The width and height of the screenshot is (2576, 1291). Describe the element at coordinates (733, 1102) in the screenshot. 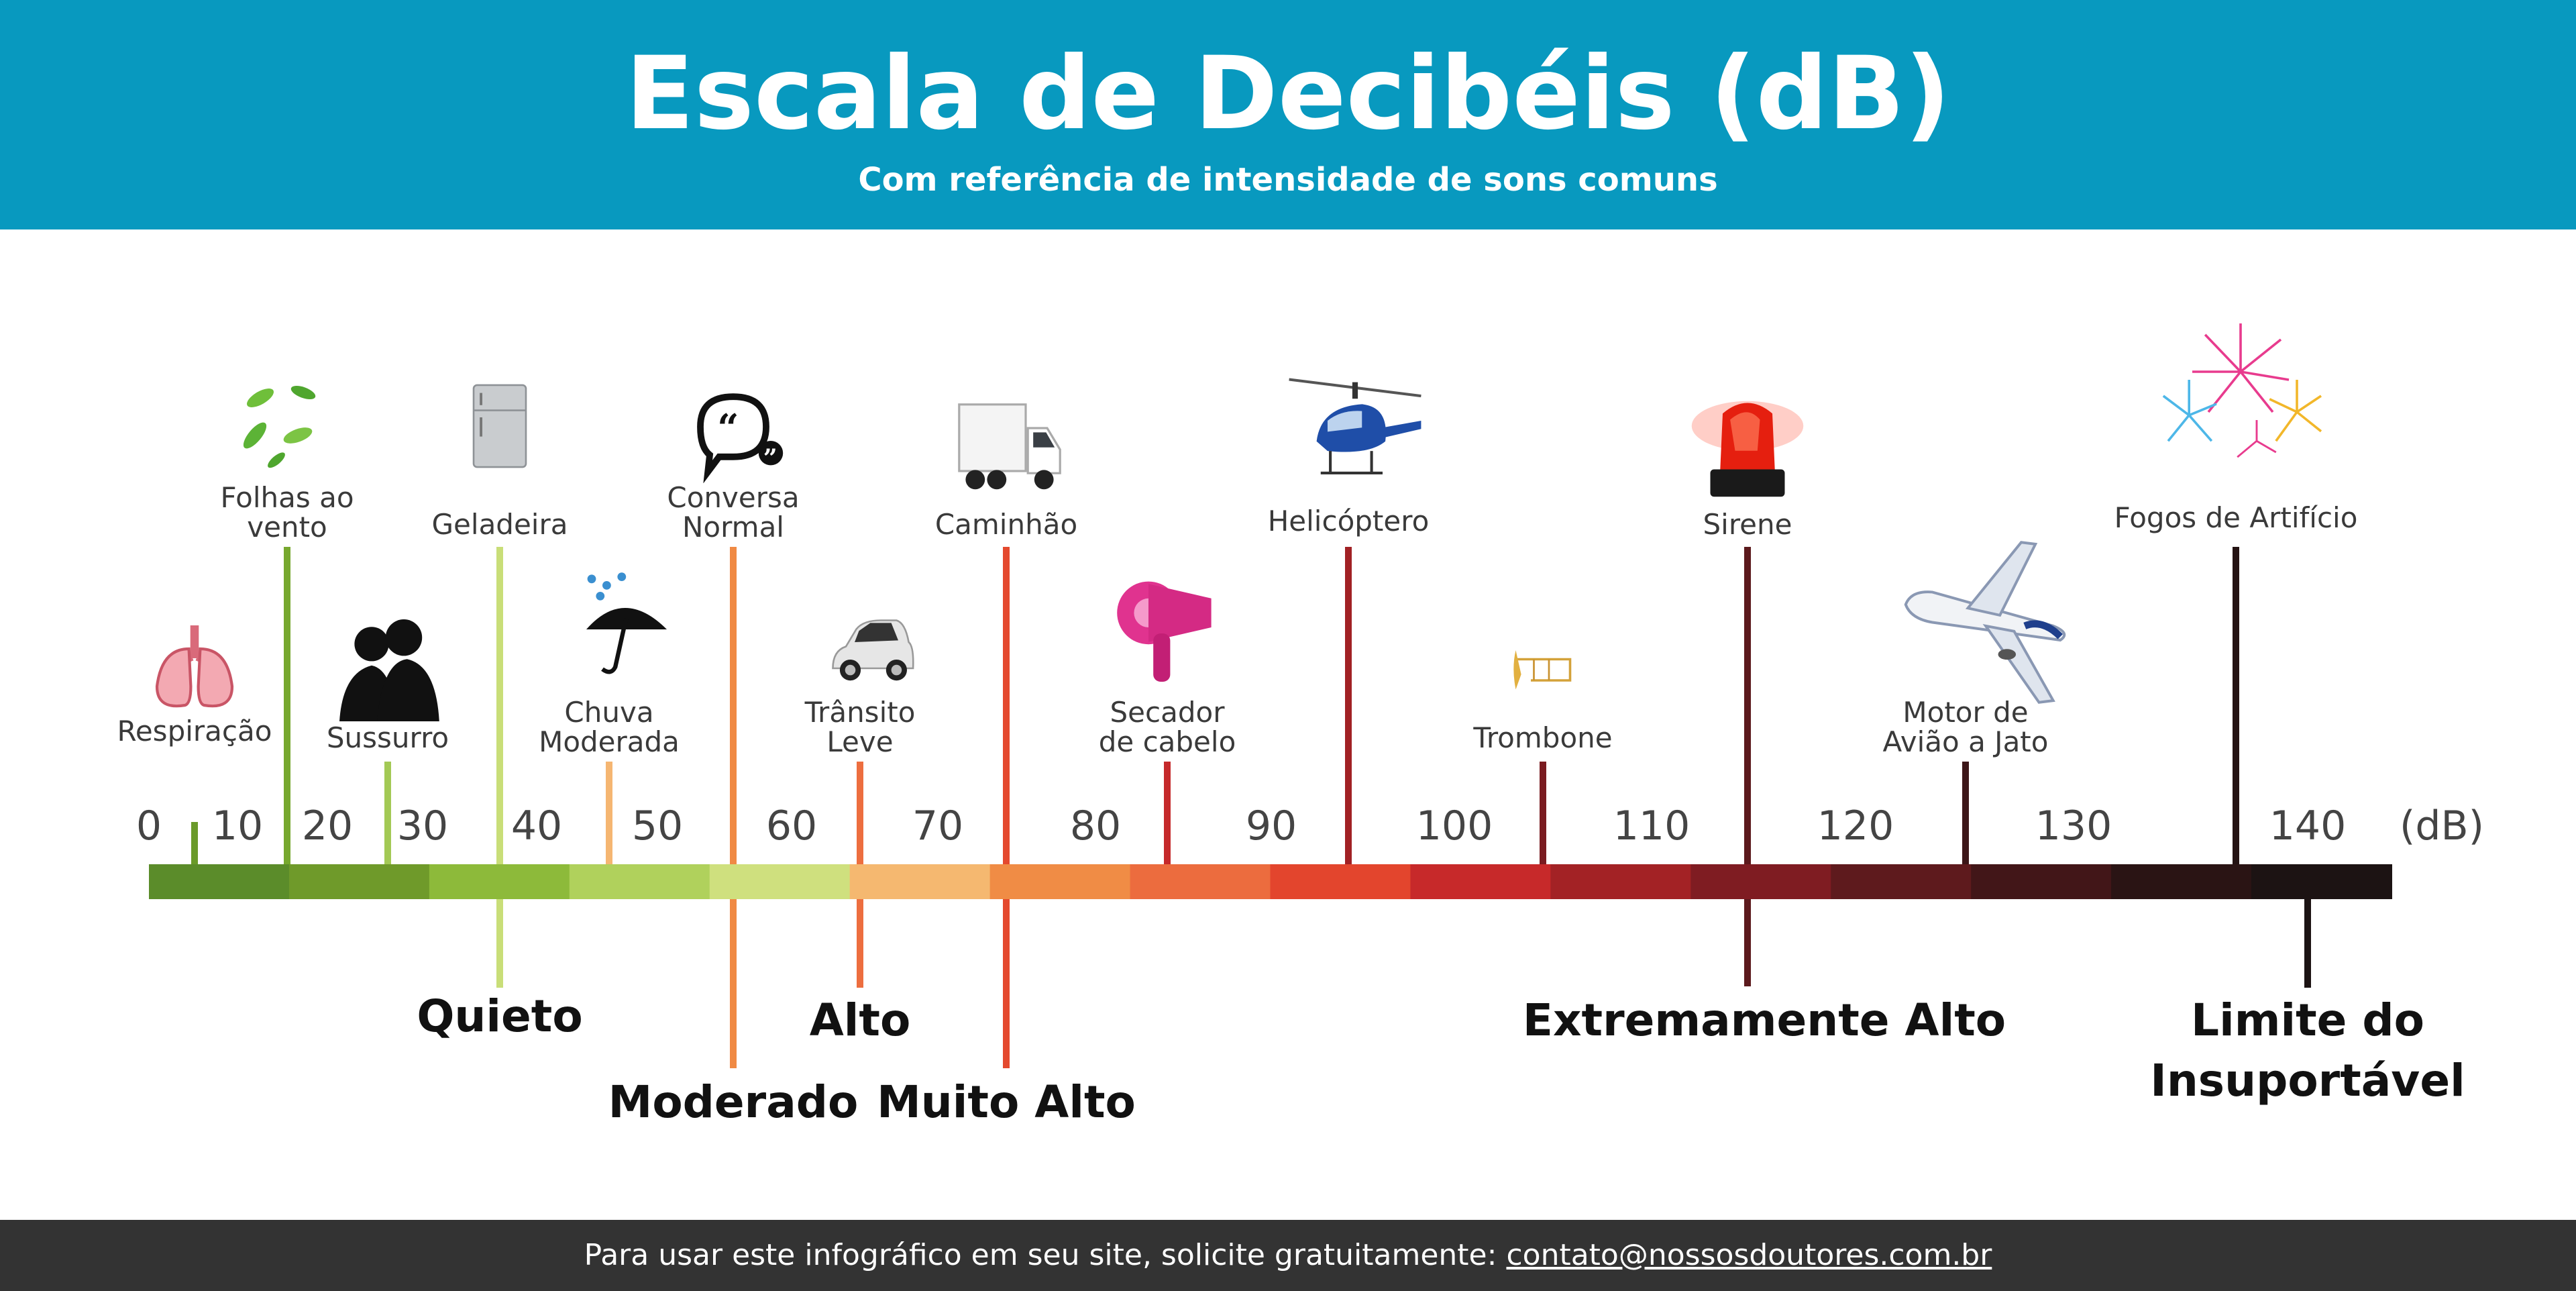

I see `category-label-moderado: Moderado` at that location.